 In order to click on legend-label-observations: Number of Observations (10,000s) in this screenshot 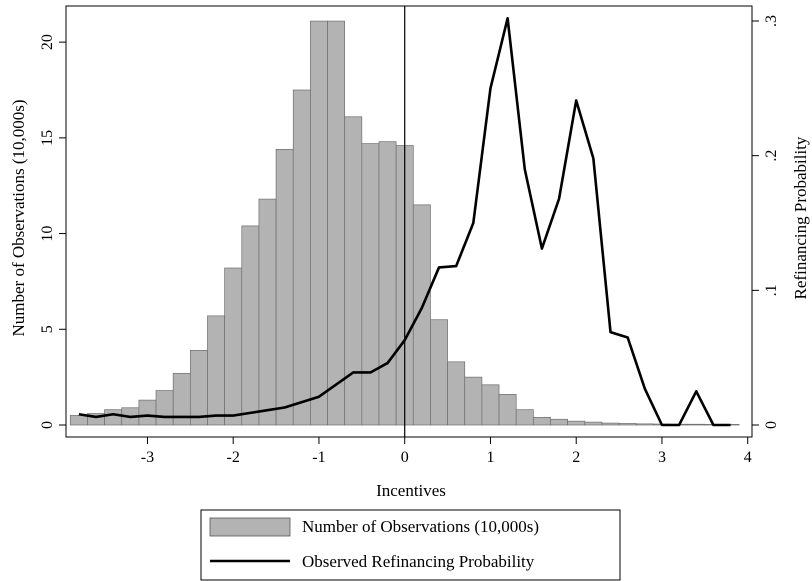, I will do `click(420, 526)`.